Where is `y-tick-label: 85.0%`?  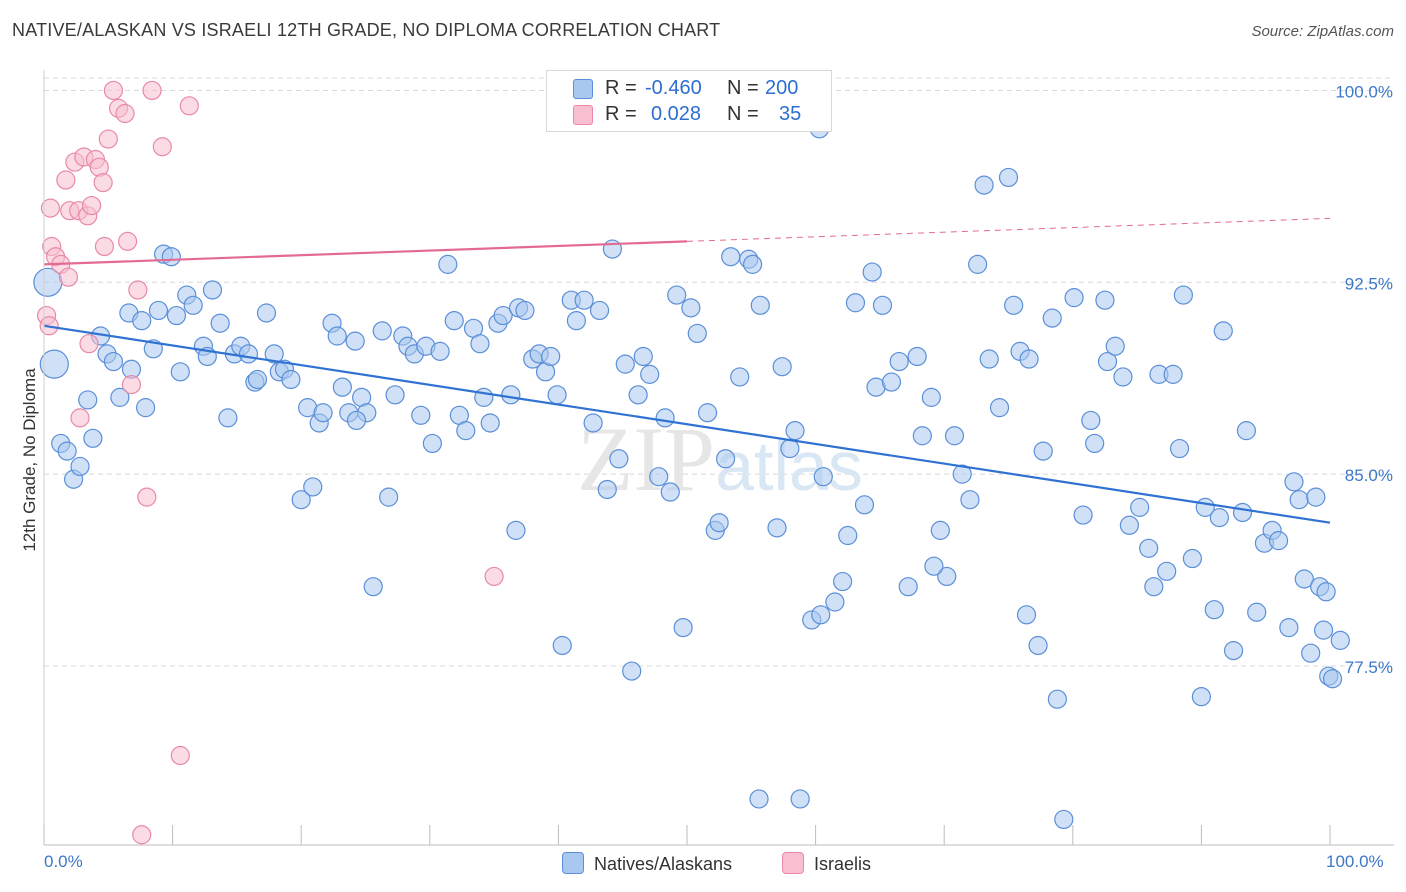
y-tick-label: 85.0% is located at coordinates (1369, 475).